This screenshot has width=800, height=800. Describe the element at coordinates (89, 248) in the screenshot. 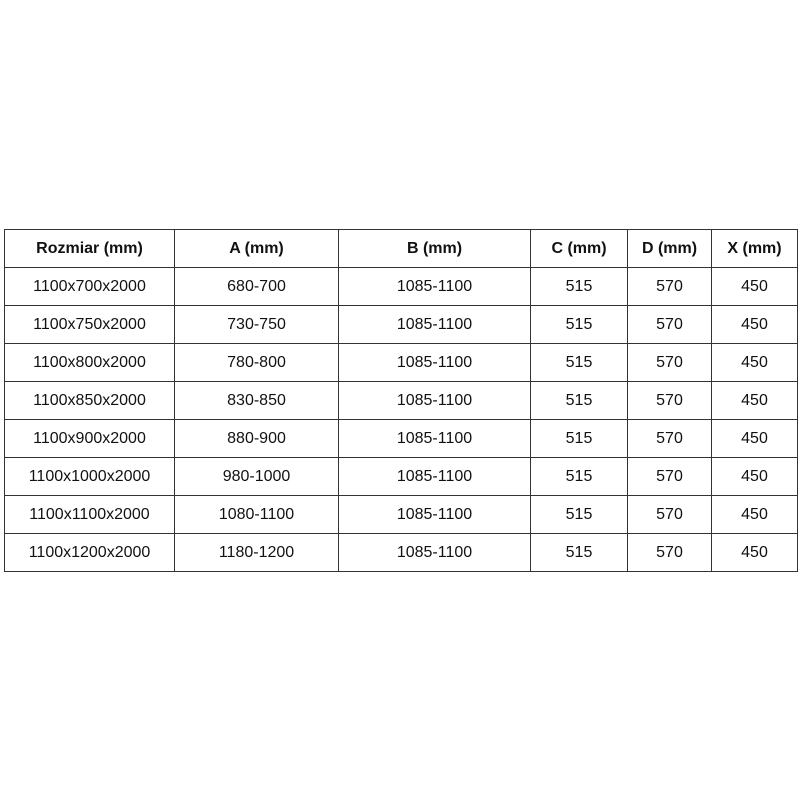

I see `column-header-size: Rozmiar (mm)` at that location.